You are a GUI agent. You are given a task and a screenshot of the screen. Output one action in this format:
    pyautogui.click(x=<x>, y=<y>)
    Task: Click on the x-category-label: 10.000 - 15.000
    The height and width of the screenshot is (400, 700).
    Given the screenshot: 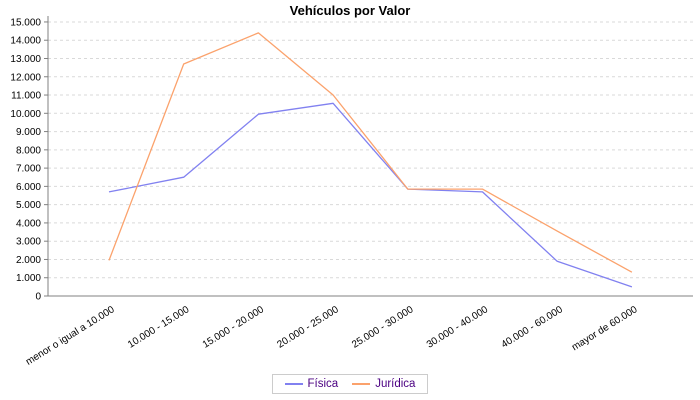 What is the action you would take?
    pyautogui.click(x=159, y=327)
    